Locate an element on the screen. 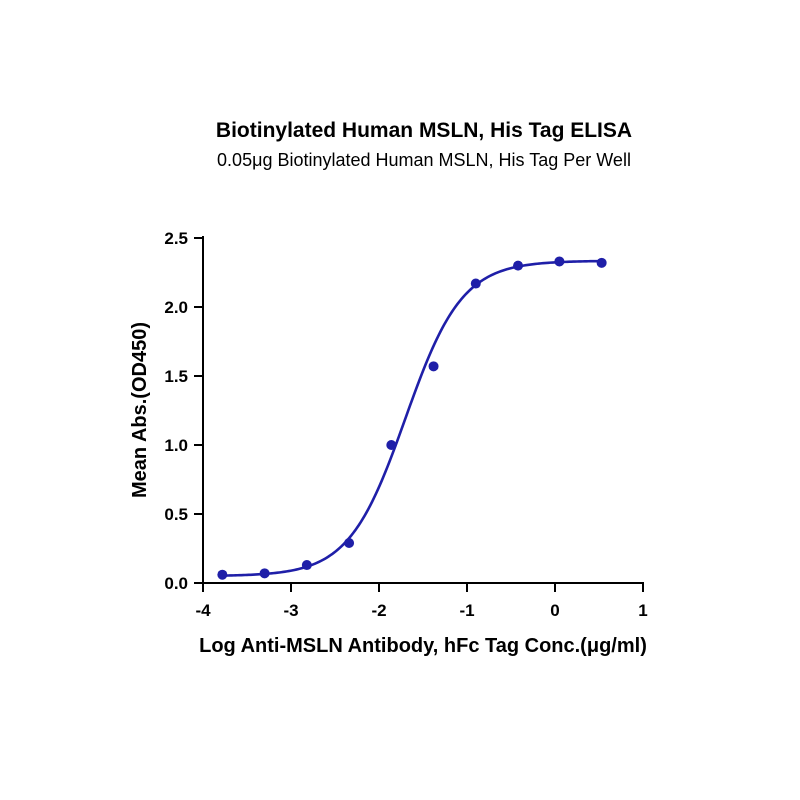 The image size is (800, 800). y-axis-ticks: 0.0 0.5 1.0 1.5 2.0 2.5 is located at coordinates (183, 411).